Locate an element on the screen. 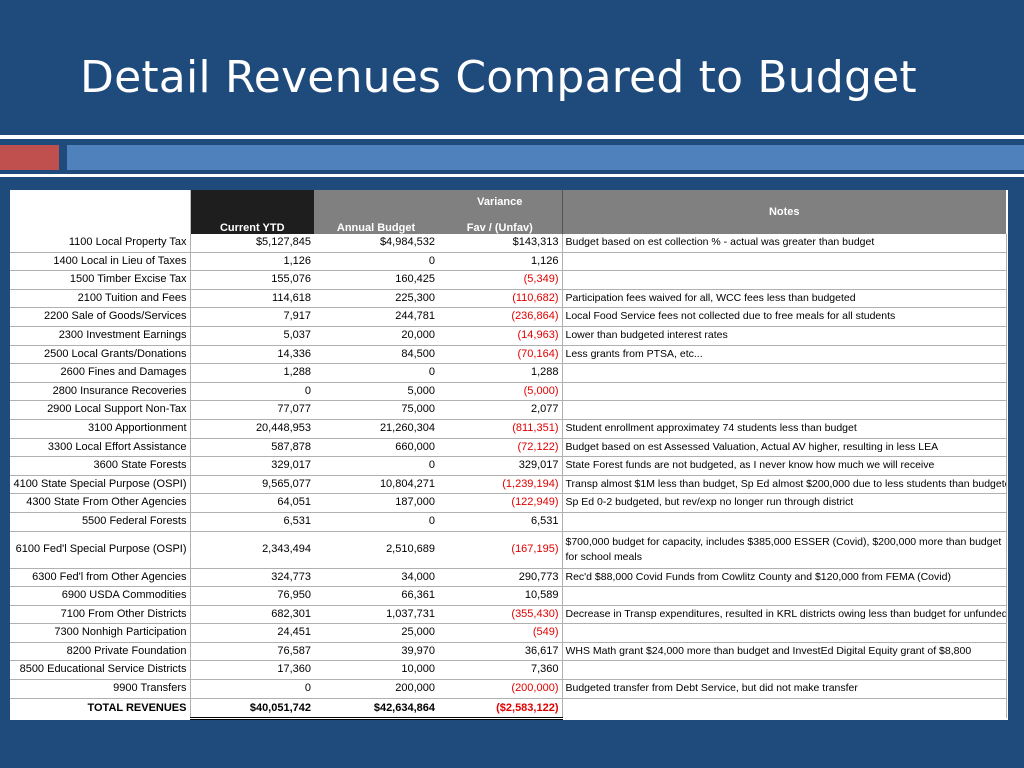 The width and height of the screenshot is (1024, 768). table-row: 1400 Local in Lieu of Taxes 1,126 0 1,126 is located at coordinates (508, 262).